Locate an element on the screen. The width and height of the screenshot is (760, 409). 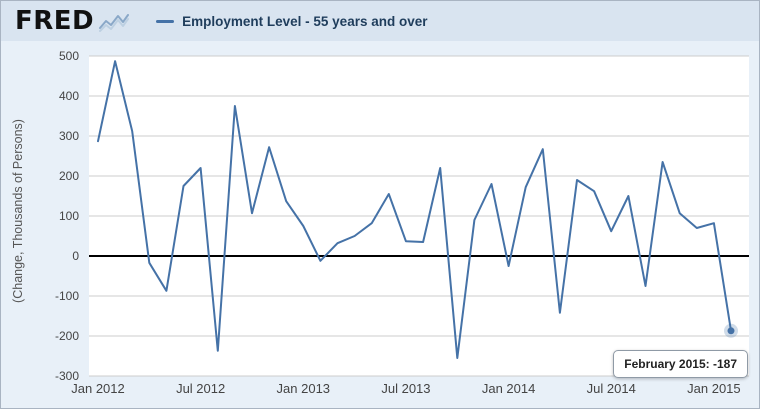
legend-item: Employment Level - 55 years and over is located at coordinates (291, 21).